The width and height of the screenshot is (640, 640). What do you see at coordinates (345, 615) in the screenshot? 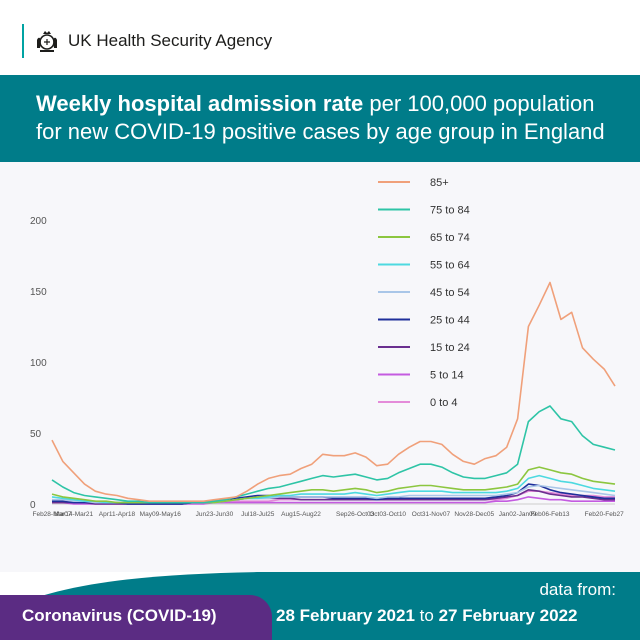
I see `date-start: 28 February 2021` at bounding box center [345, 615].